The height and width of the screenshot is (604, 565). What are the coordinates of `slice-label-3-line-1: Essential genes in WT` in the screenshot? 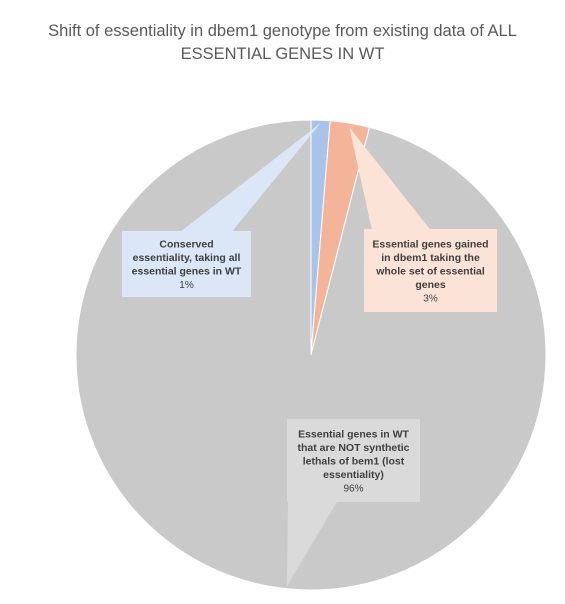 It's located at (353, 434).